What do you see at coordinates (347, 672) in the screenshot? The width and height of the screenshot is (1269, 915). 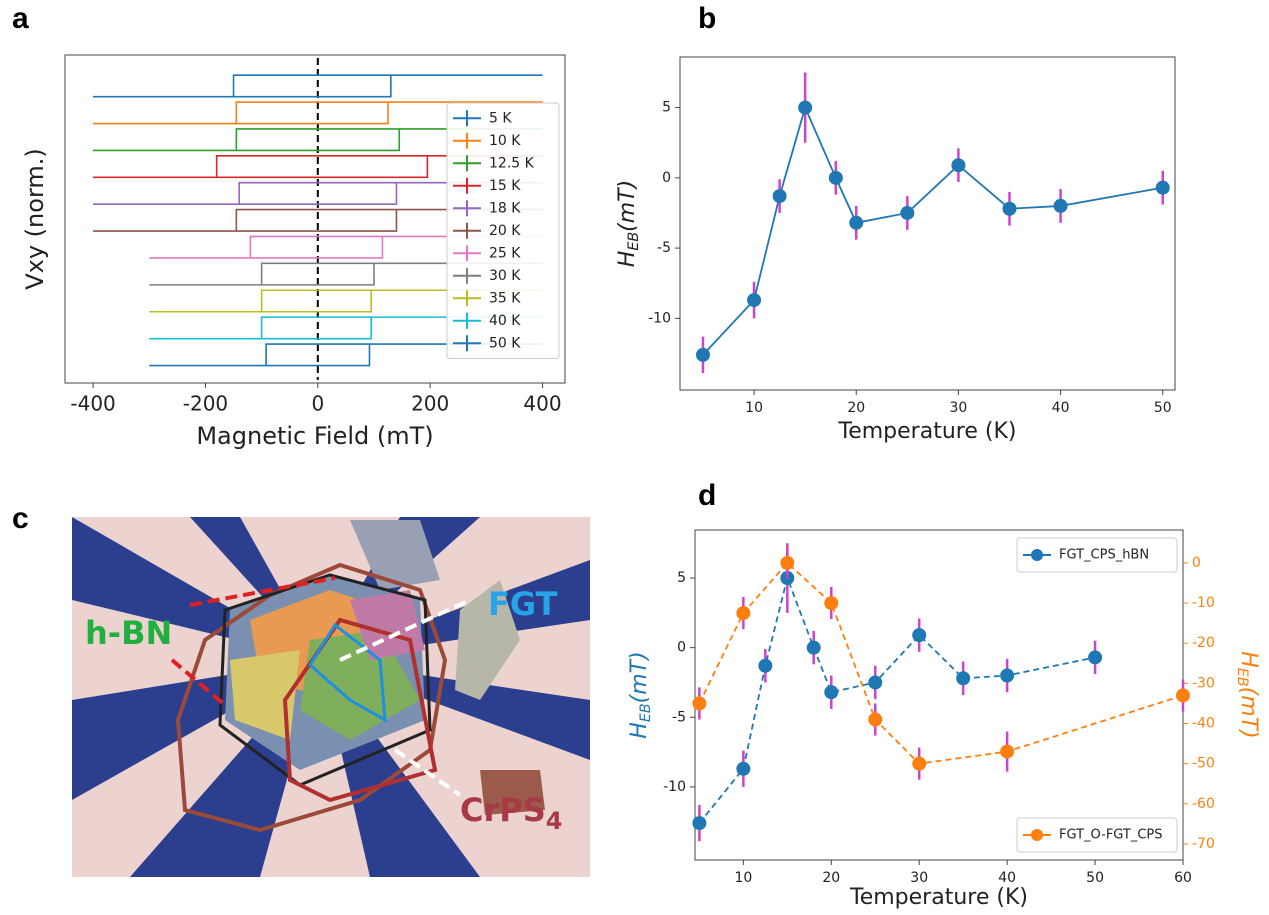 I see `fgt-flake-outline` at bounding box center [347, 672].